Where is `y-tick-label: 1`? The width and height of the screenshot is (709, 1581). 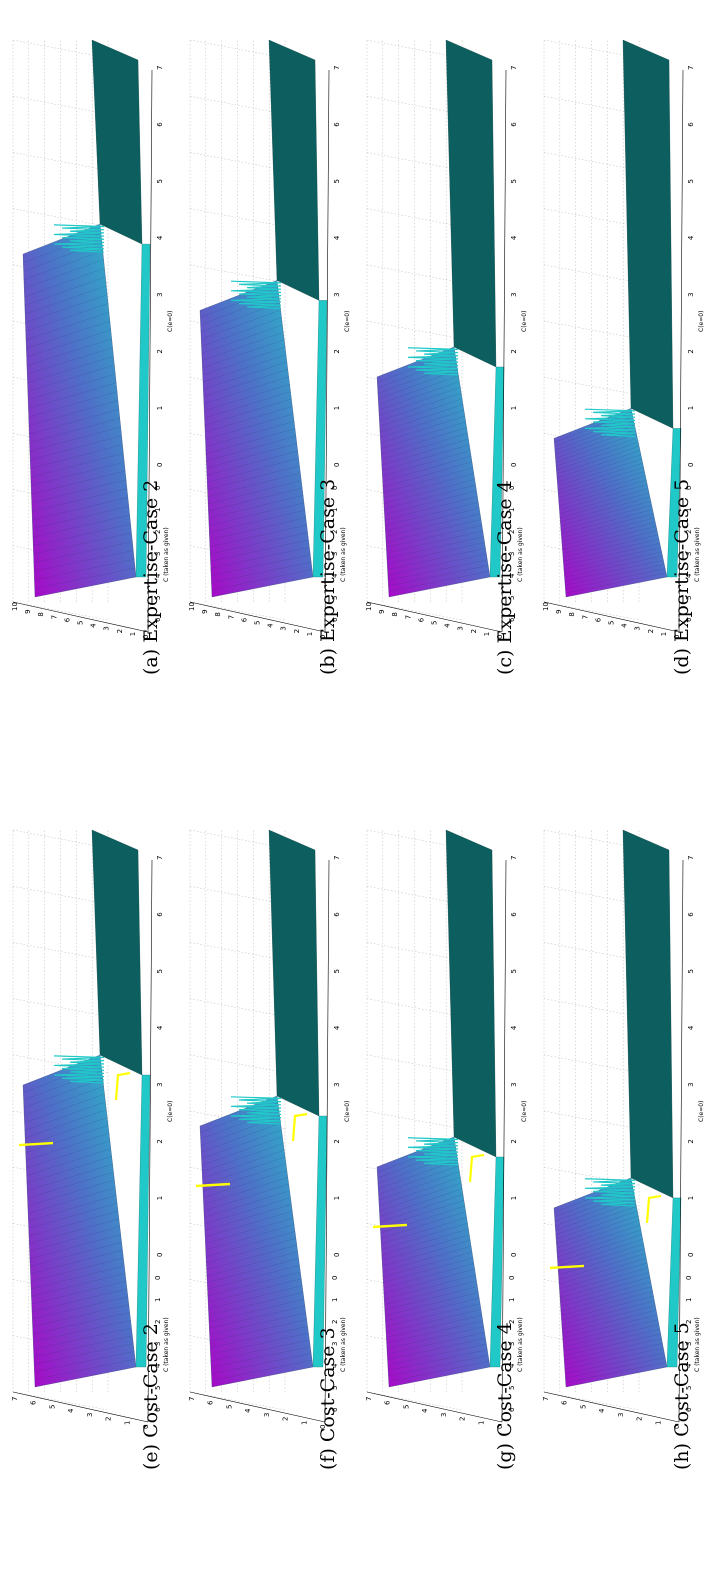
y-tick-label: 1 is located at coordinates (158, 510).